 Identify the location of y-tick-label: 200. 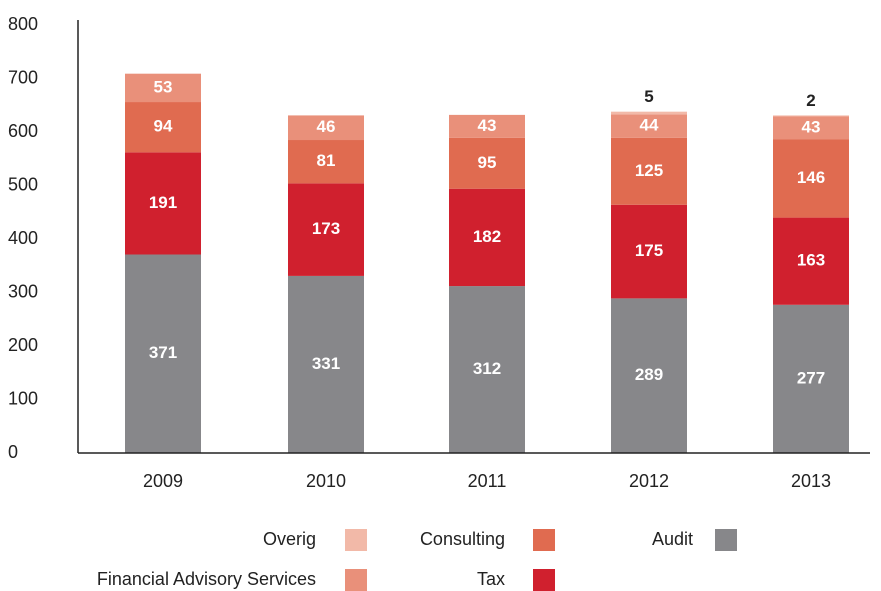
(23, 345).